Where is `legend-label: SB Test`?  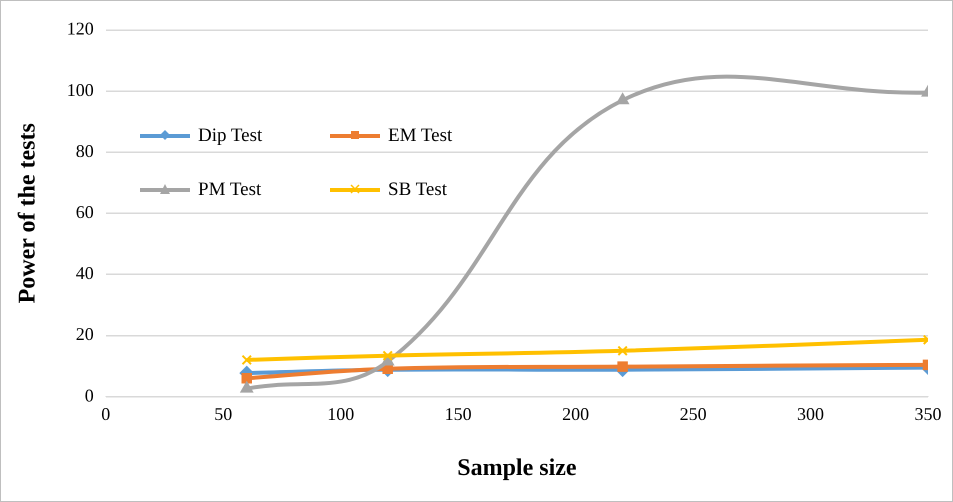 legend-label: SB Test is located at coordinates (418, 190).